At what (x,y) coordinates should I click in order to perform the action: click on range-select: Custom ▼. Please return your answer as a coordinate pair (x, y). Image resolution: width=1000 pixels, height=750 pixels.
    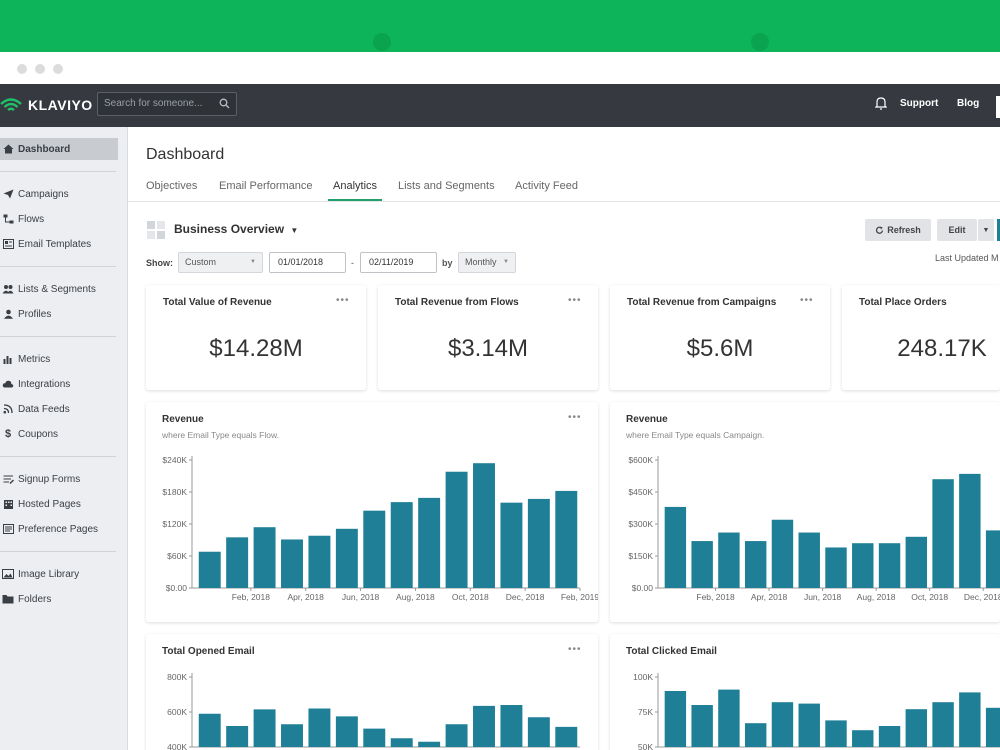
    Looking at the image, I should click on (220, 262).